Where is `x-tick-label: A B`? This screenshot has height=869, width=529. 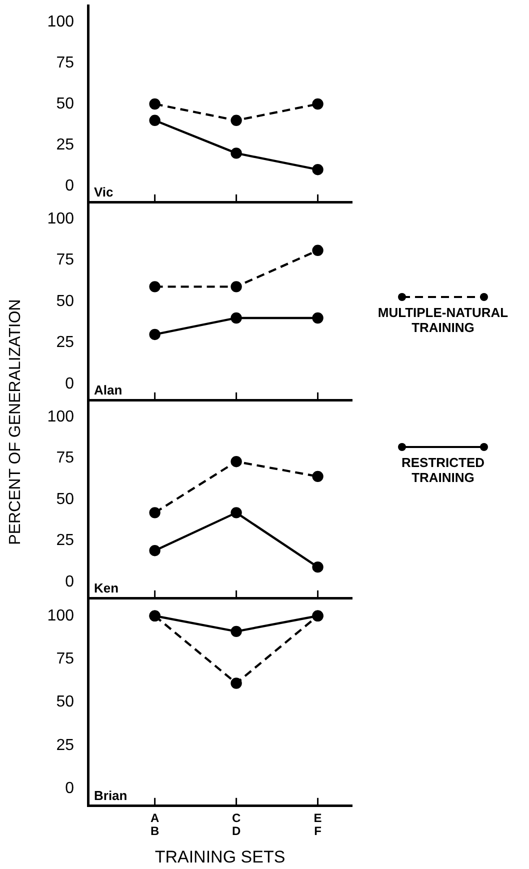
x-tick-label: A B is located at coordinates (155, 824).